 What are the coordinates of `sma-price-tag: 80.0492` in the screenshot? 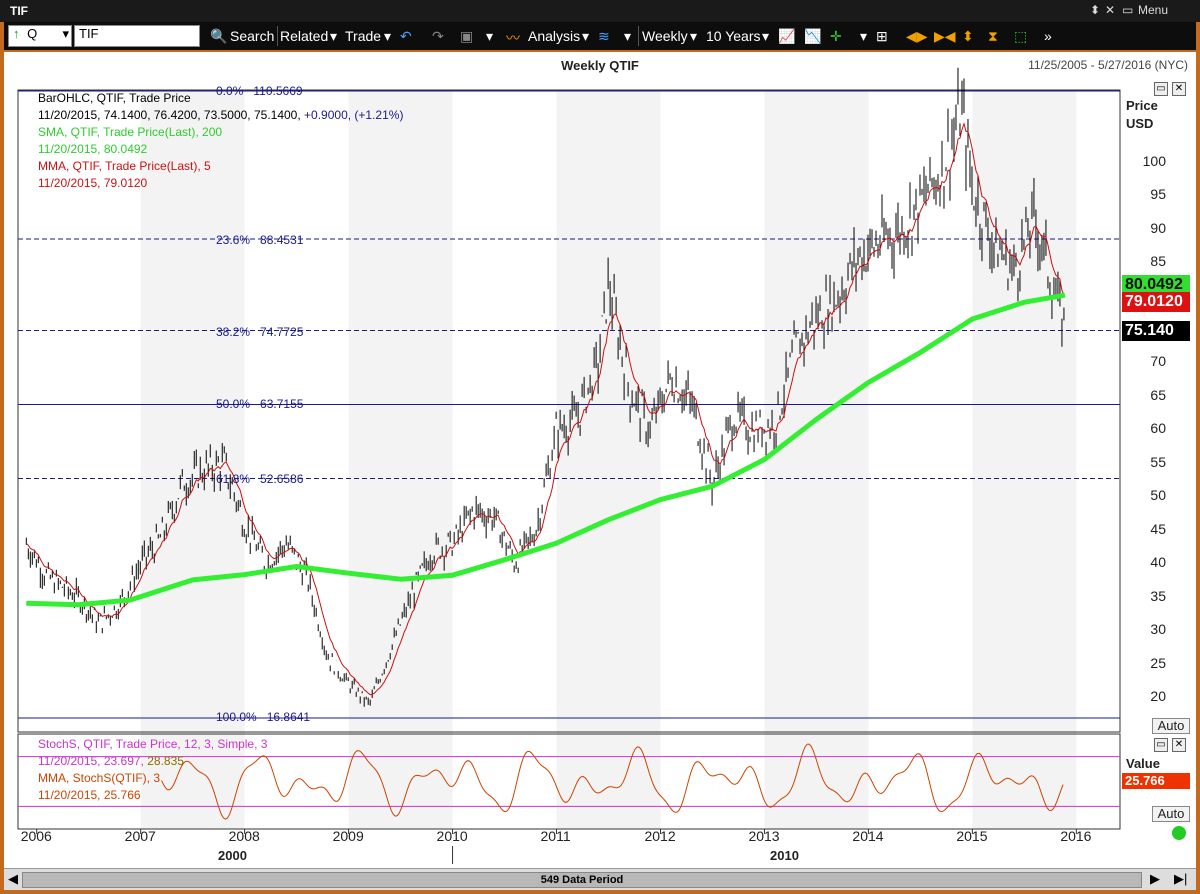 It's located at (1156, 285).